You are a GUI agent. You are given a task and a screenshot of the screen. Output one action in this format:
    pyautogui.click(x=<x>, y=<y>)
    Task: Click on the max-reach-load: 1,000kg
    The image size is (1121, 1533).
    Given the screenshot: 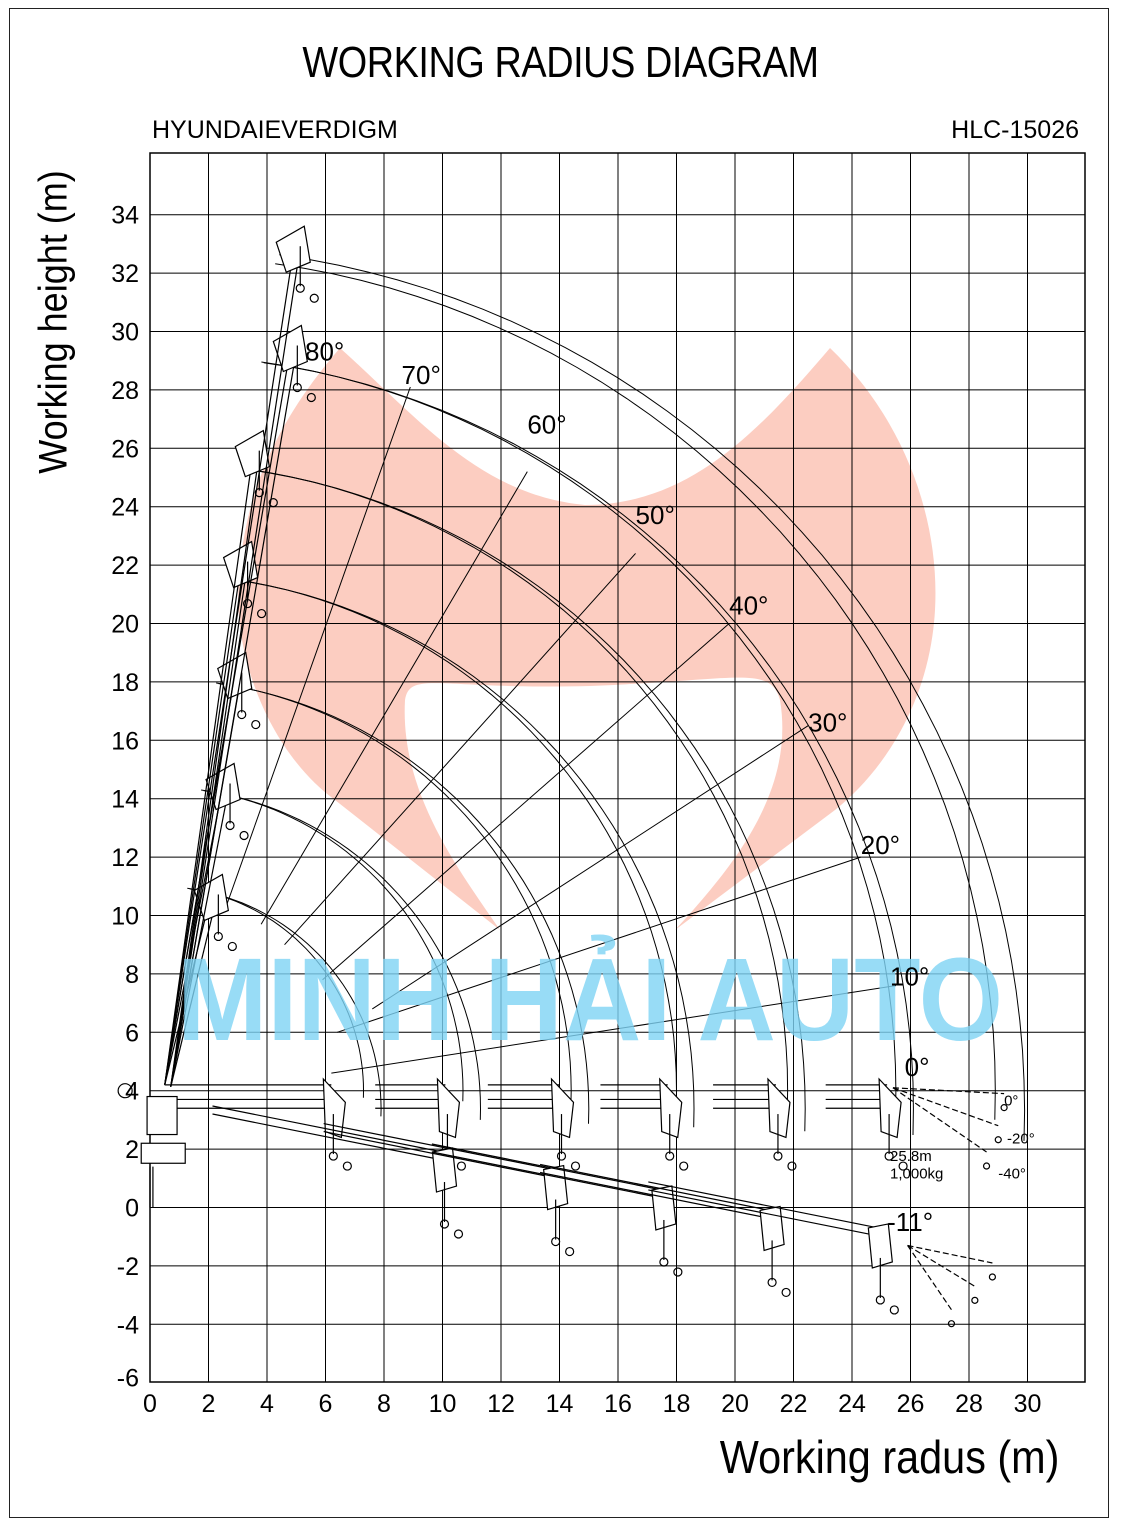 What is the action you would take?
    pyautogui.click(x=916, y=1173)
    